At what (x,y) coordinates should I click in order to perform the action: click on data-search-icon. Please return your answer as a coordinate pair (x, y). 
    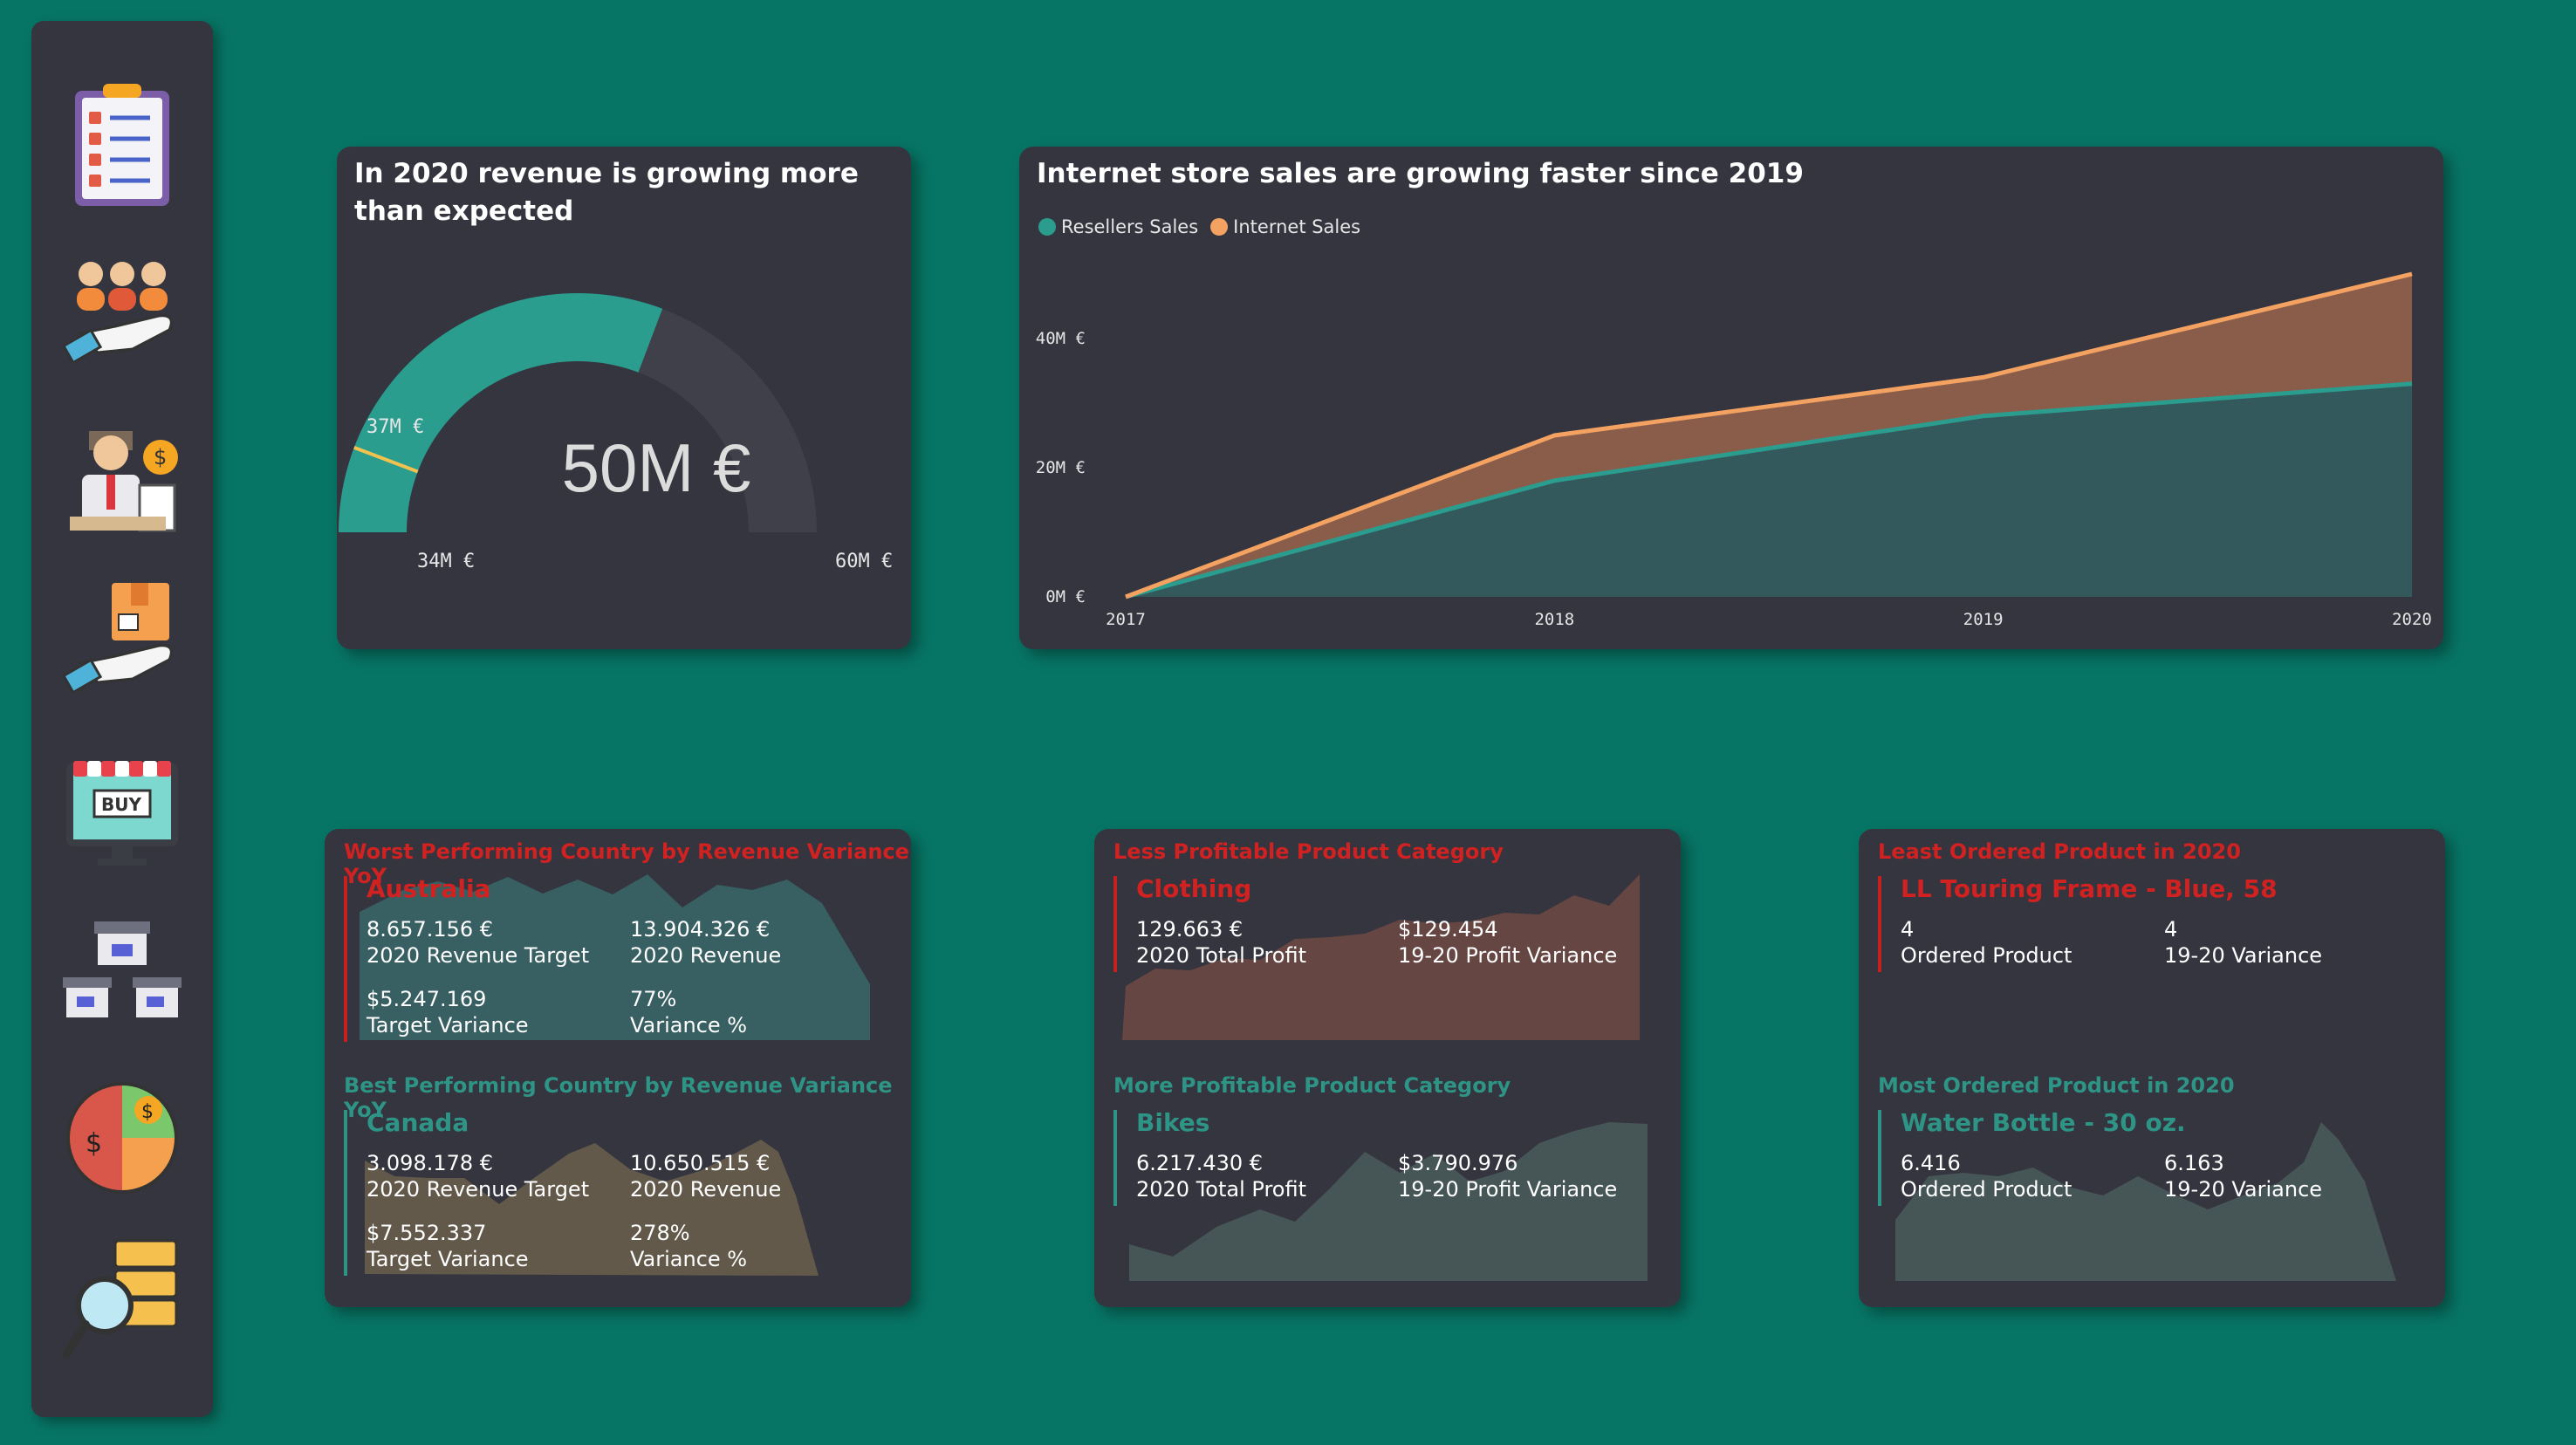
    Looking at the image, I should click on (123, 1299).